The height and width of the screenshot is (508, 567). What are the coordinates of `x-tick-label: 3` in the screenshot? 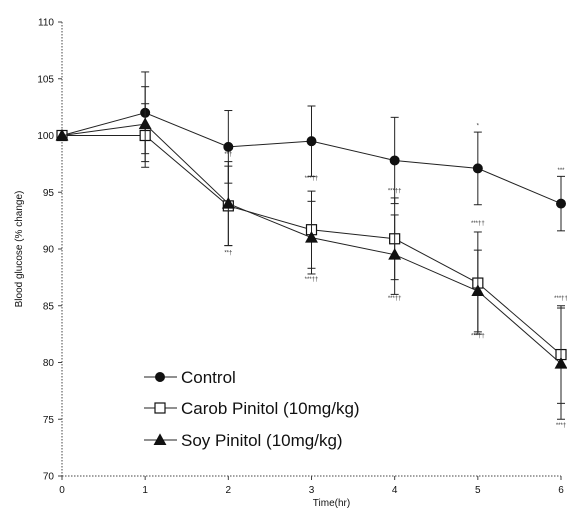 It's located at (312, 490).